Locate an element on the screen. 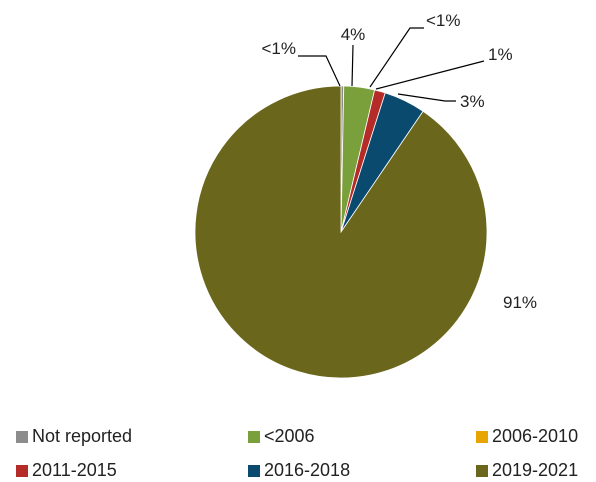 The image size is (596, 482). legend-item-2019-2021: 2019-2021 is located at coordinates (527, 470).